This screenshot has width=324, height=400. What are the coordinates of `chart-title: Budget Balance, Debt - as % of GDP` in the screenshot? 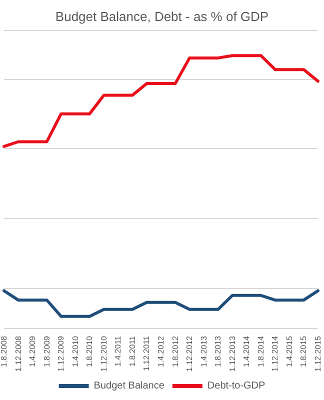 It's located at (162, 16).